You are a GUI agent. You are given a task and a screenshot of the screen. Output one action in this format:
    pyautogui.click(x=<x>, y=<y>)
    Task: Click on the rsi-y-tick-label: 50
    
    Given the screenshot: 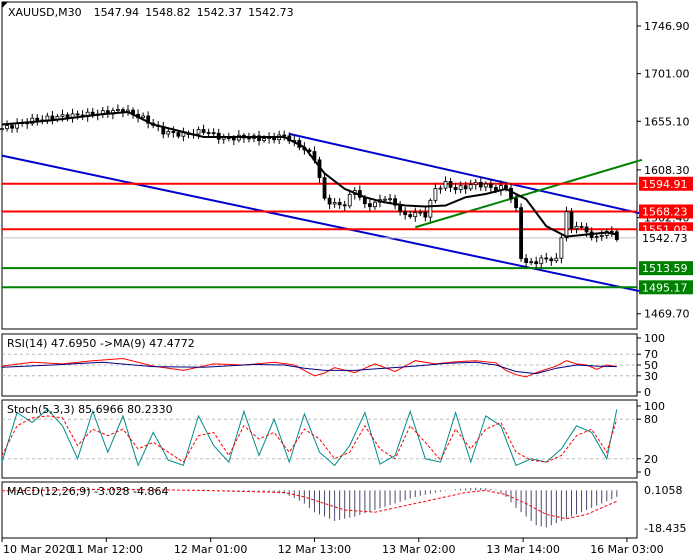 What is the action you would take?
    pyautogui.click(x=651, y=365)
    